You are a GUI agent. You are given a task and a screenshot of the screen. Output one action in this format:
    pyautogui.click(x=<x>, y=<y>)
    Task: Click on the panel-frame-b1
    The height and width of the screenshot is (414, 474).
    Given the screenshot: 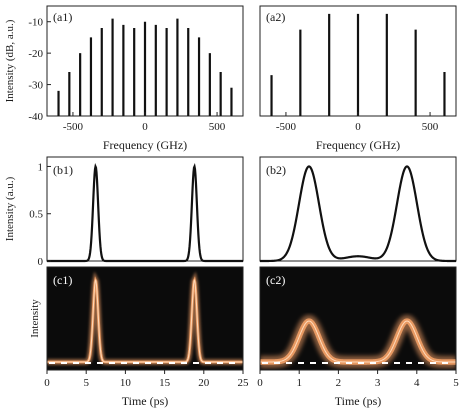 What is the action you would take?
    pyautogui.click(x=145, y=209)
    